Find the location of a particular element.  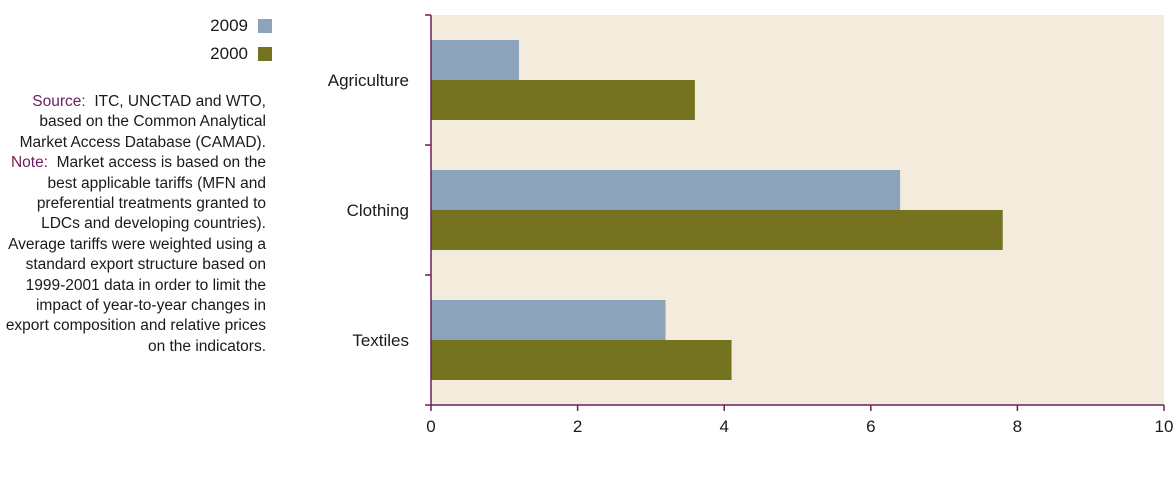

x-tick-label: 4 is located at coordinates (723, 426).